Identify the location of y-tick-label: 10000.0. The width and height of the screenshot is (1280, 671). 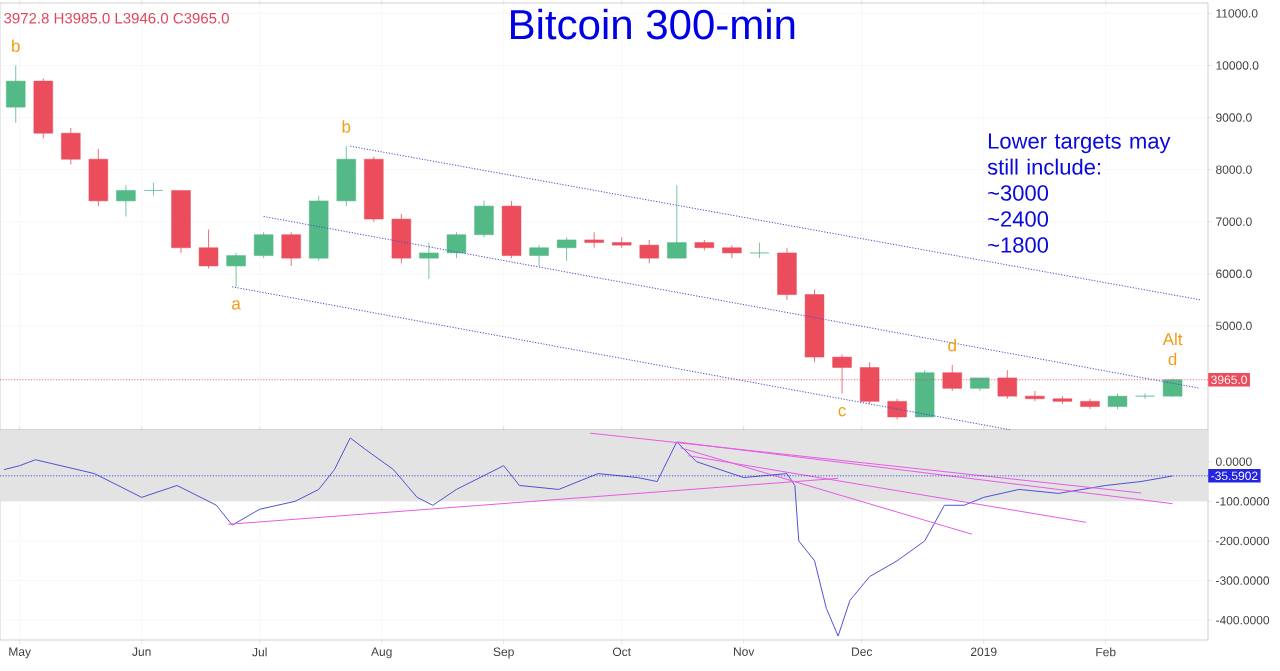
(1237, 65).